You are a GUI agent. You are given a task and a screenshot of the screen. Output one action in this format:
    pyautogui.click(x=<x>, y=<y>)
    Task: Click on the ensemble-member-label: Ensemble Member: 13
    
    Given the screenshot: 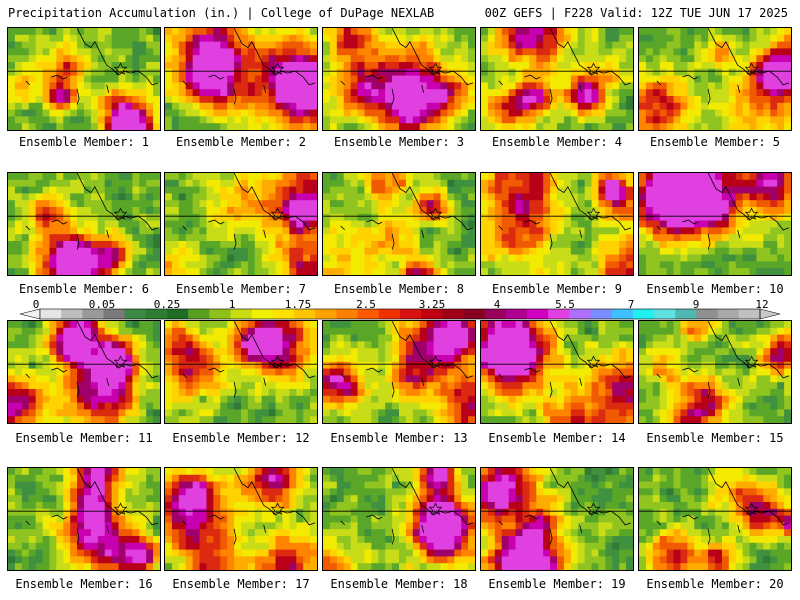 What is the action you would take?
    pyautogui.click(x=399, y=438)
    